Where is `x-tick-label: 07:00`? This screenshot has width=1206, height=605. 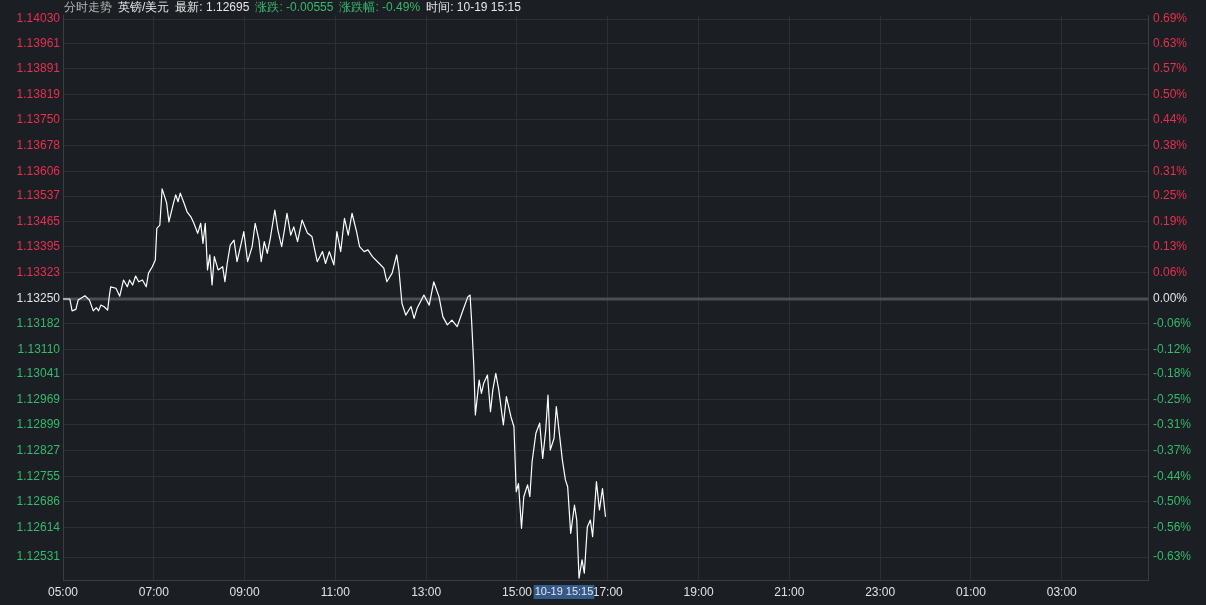 x-tick-label: 07:00 is located at coordinates (154, 591).